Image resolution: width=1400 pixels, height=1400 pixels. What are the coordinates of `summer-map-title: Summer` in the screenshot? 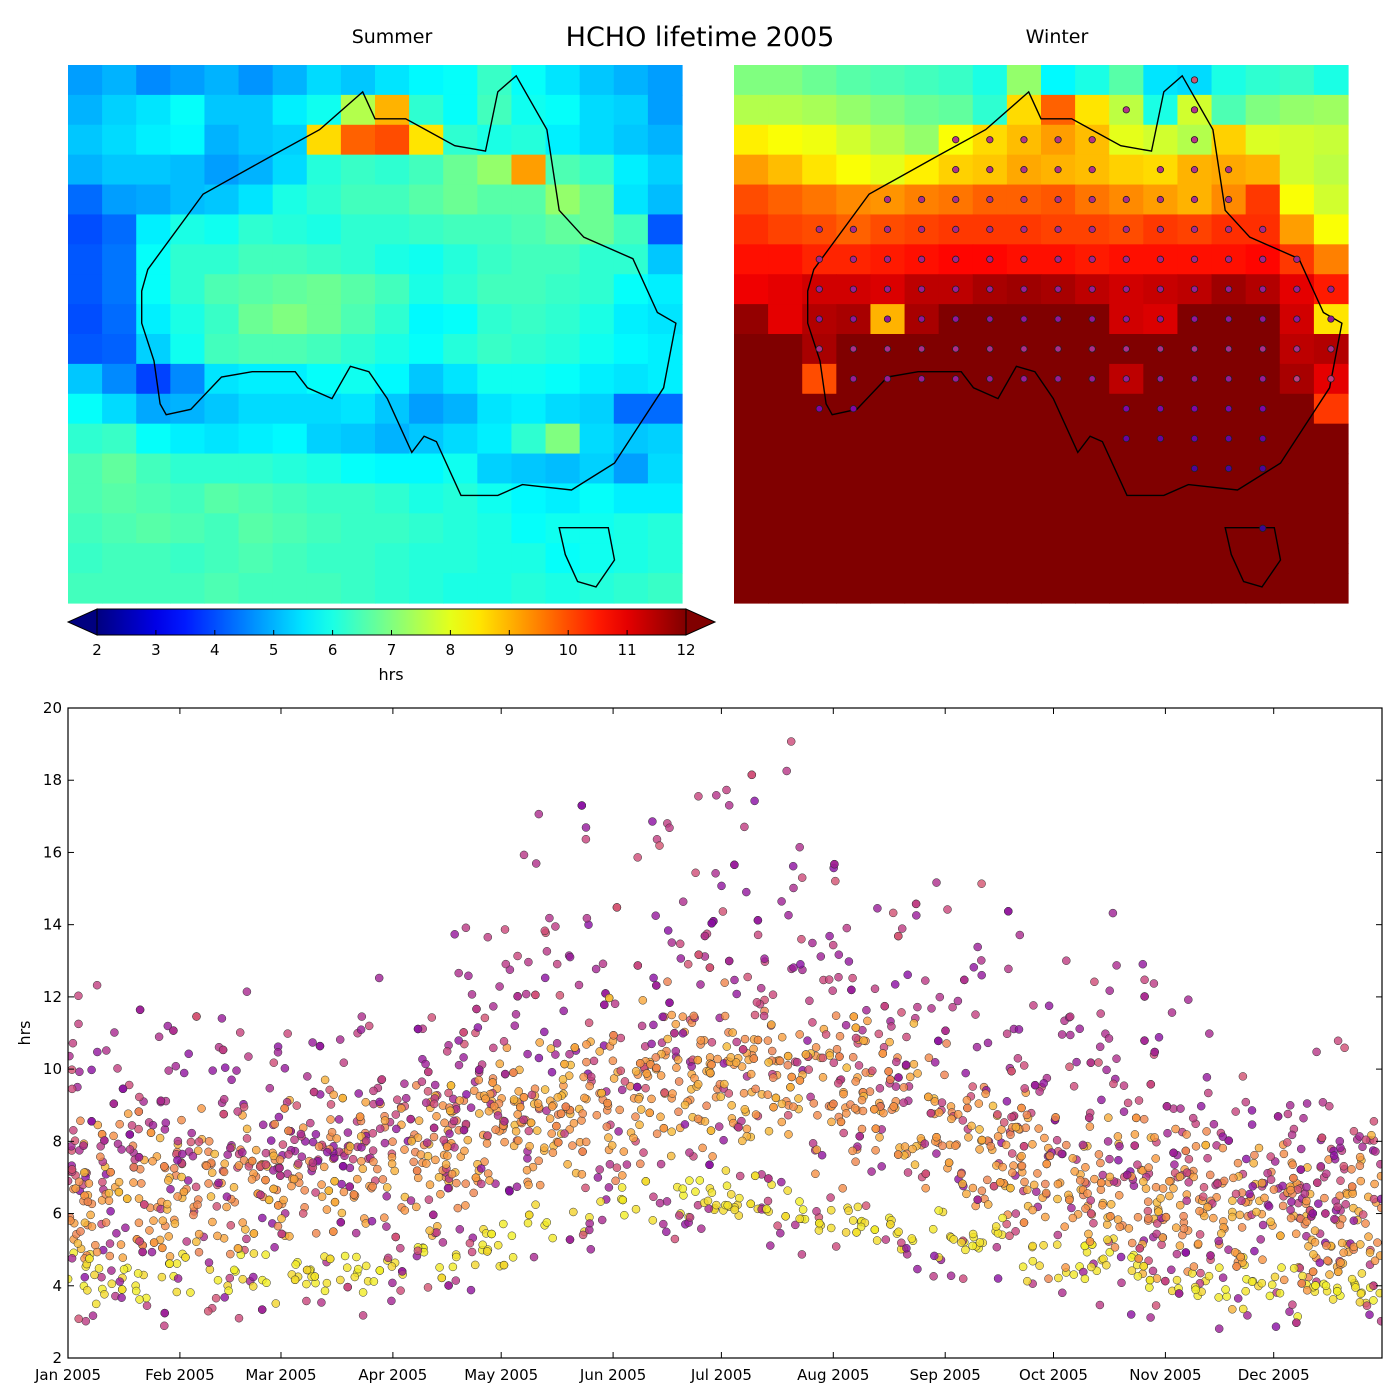 It's located at (392, 37).